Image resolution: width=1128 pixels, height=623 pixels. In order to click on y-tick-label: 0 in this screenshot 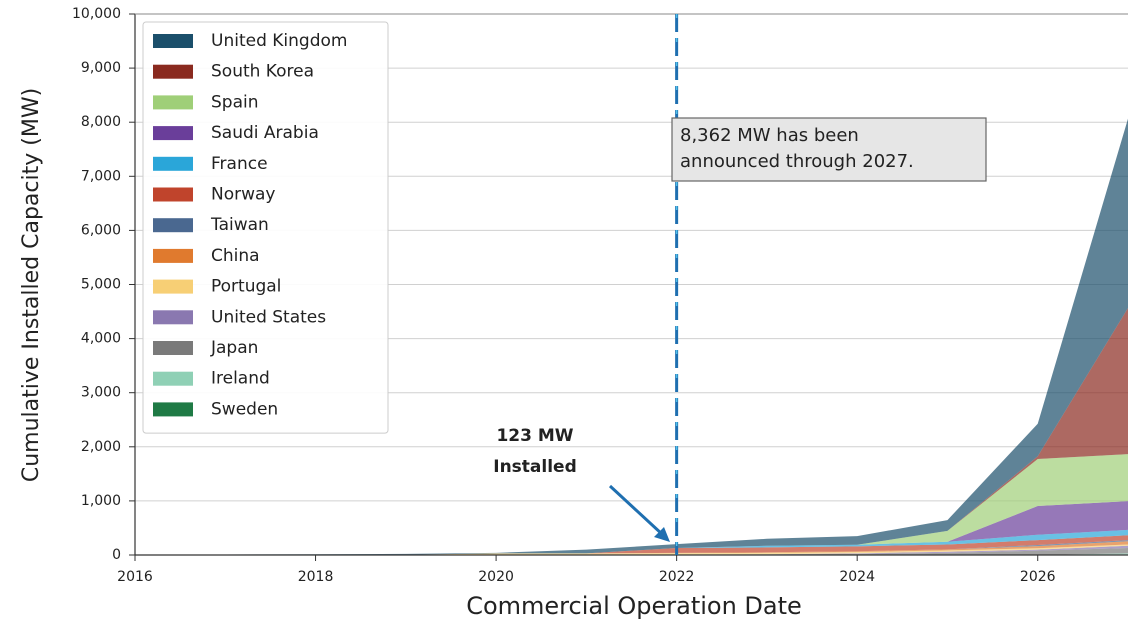, I will do `click(116, 555)`.